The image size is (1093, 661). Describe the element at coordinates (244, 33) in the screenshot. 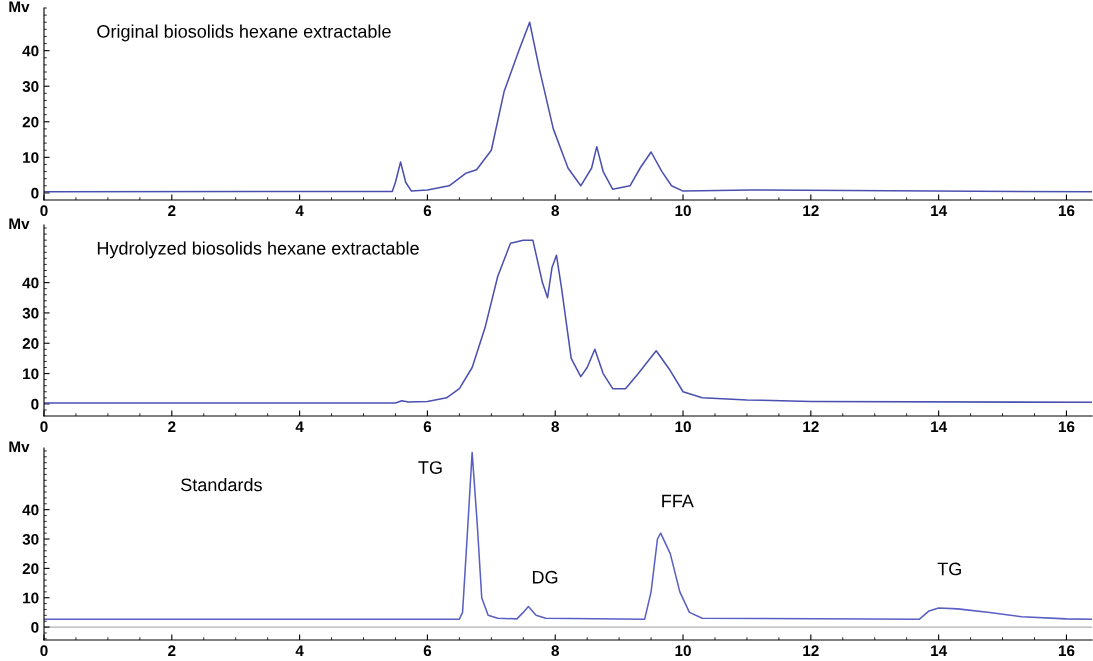

I see `text: Original biosolids hexane extractable` at that location.